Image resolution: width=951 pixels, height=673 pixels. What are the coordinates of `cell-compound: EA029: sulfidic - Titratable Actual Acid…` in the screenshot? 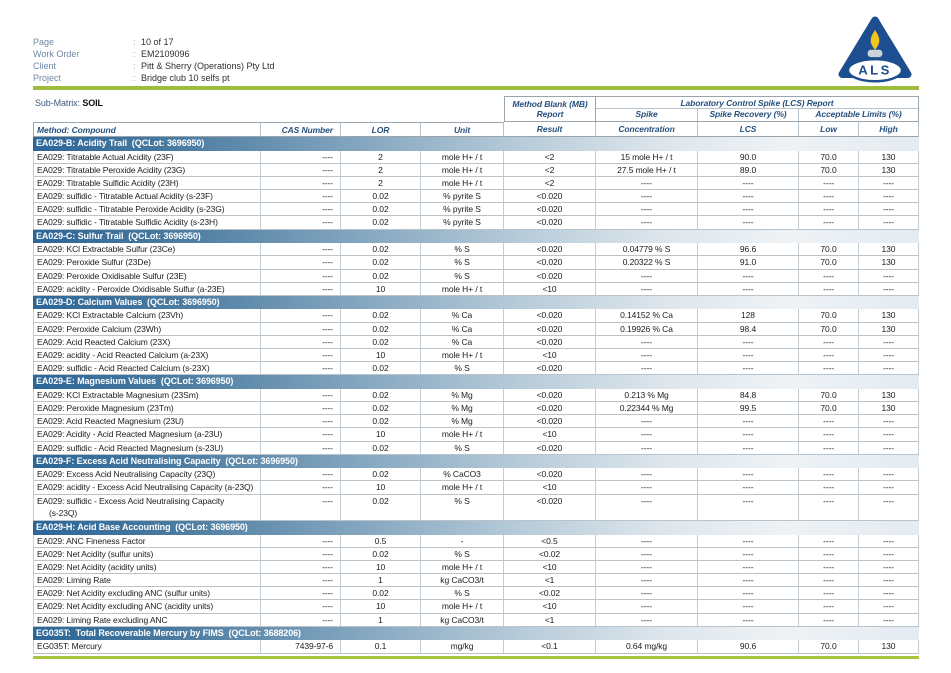 It's located at (147, 197).